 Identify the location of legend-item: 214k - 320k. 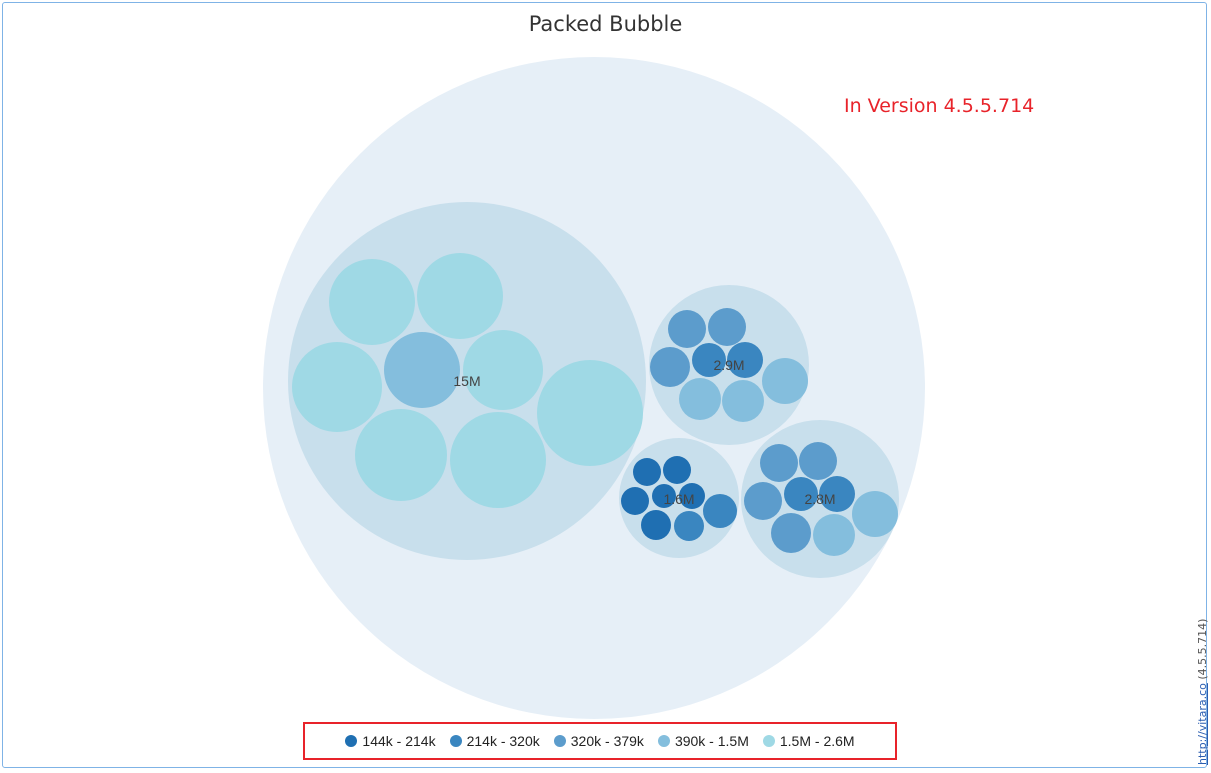
(494, 741).